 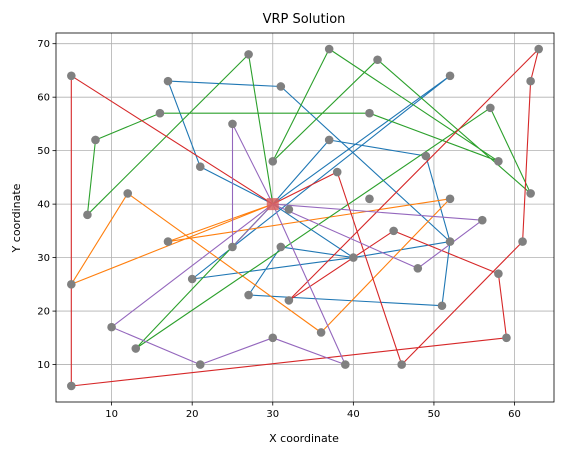 I want to click on y-tick-label: 20, so click(x=43, y=312).